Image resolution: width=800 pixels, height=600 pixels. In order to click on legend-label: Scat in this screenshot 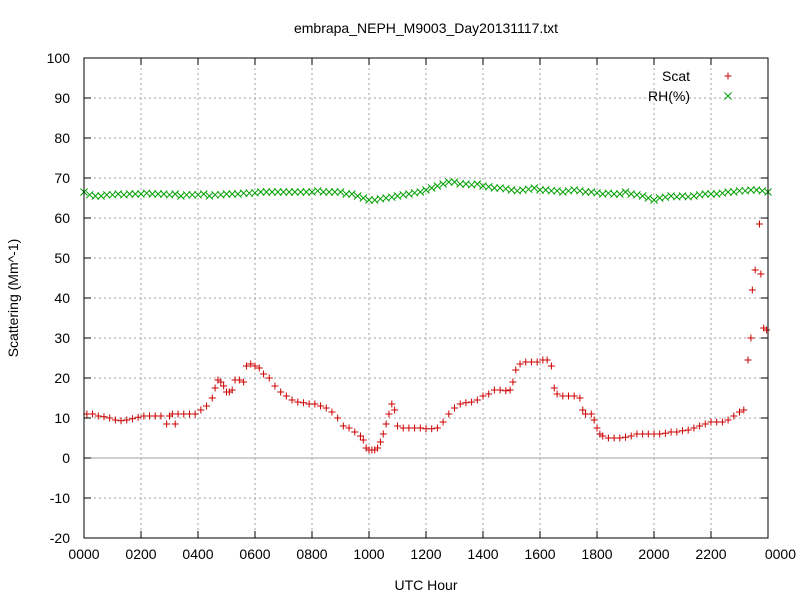, I will do `click(676, 76)`.